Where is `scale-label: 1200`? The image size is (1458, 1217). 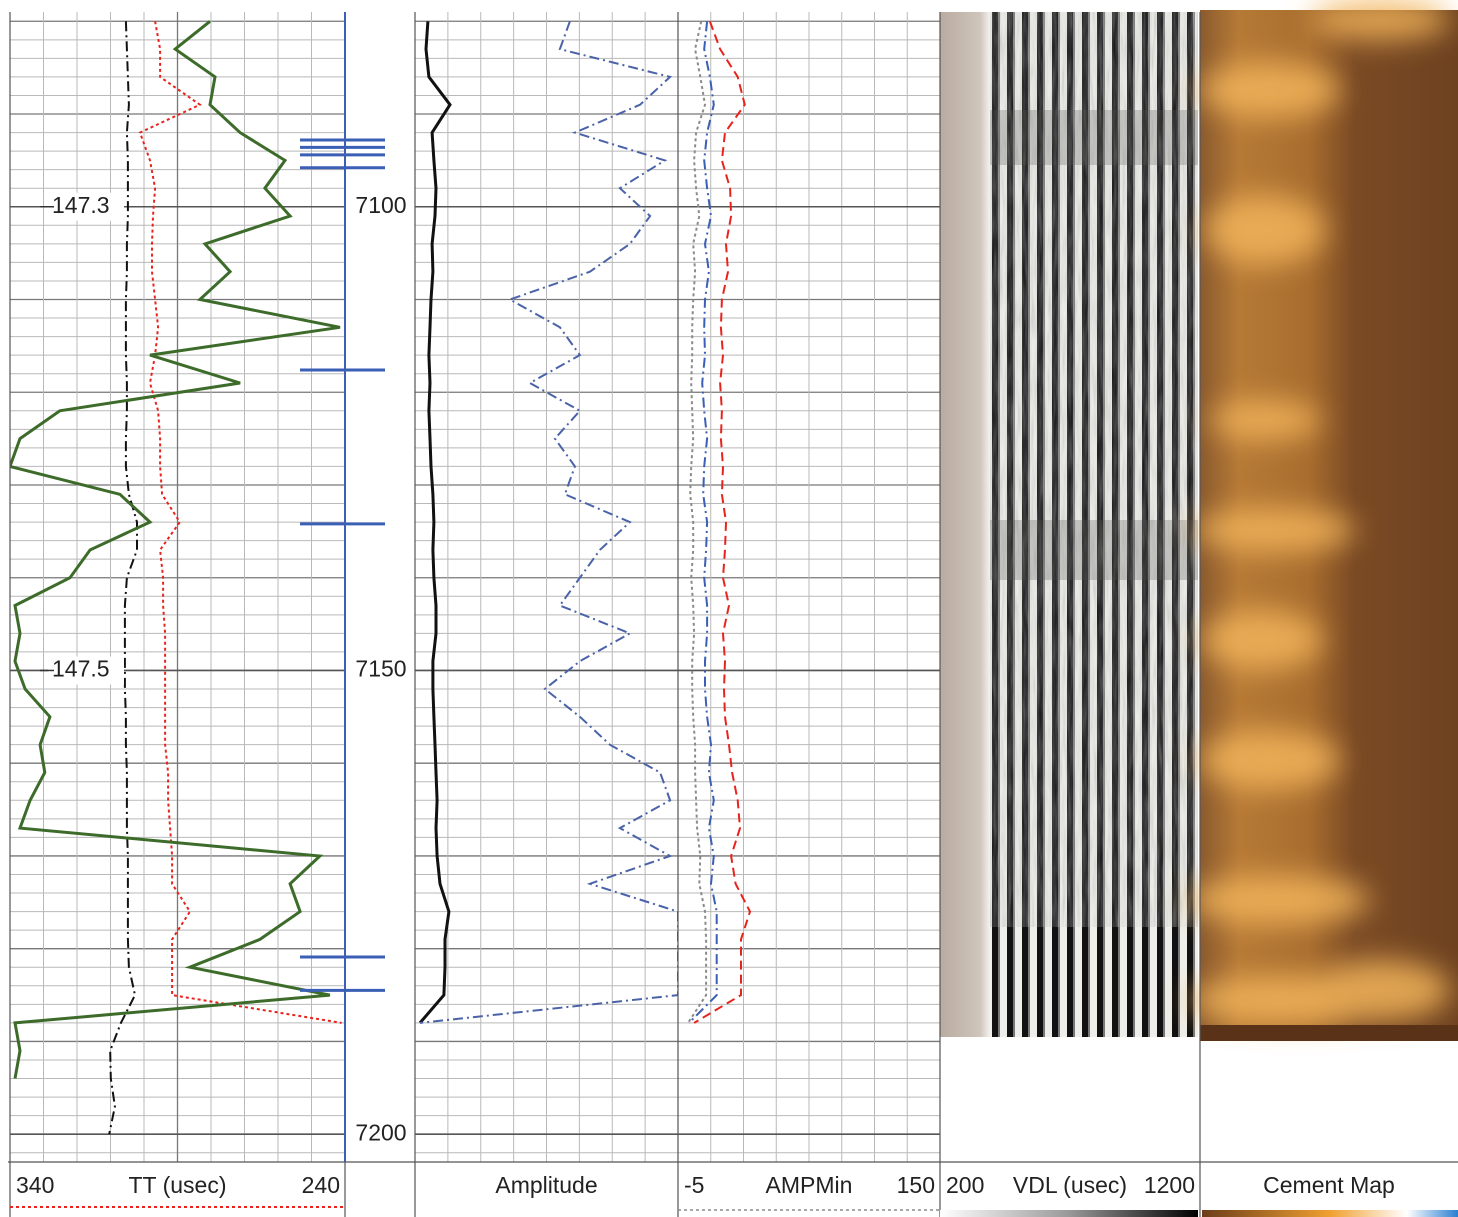
scale-label: 1200 is located at coordinates (1169, 1185).